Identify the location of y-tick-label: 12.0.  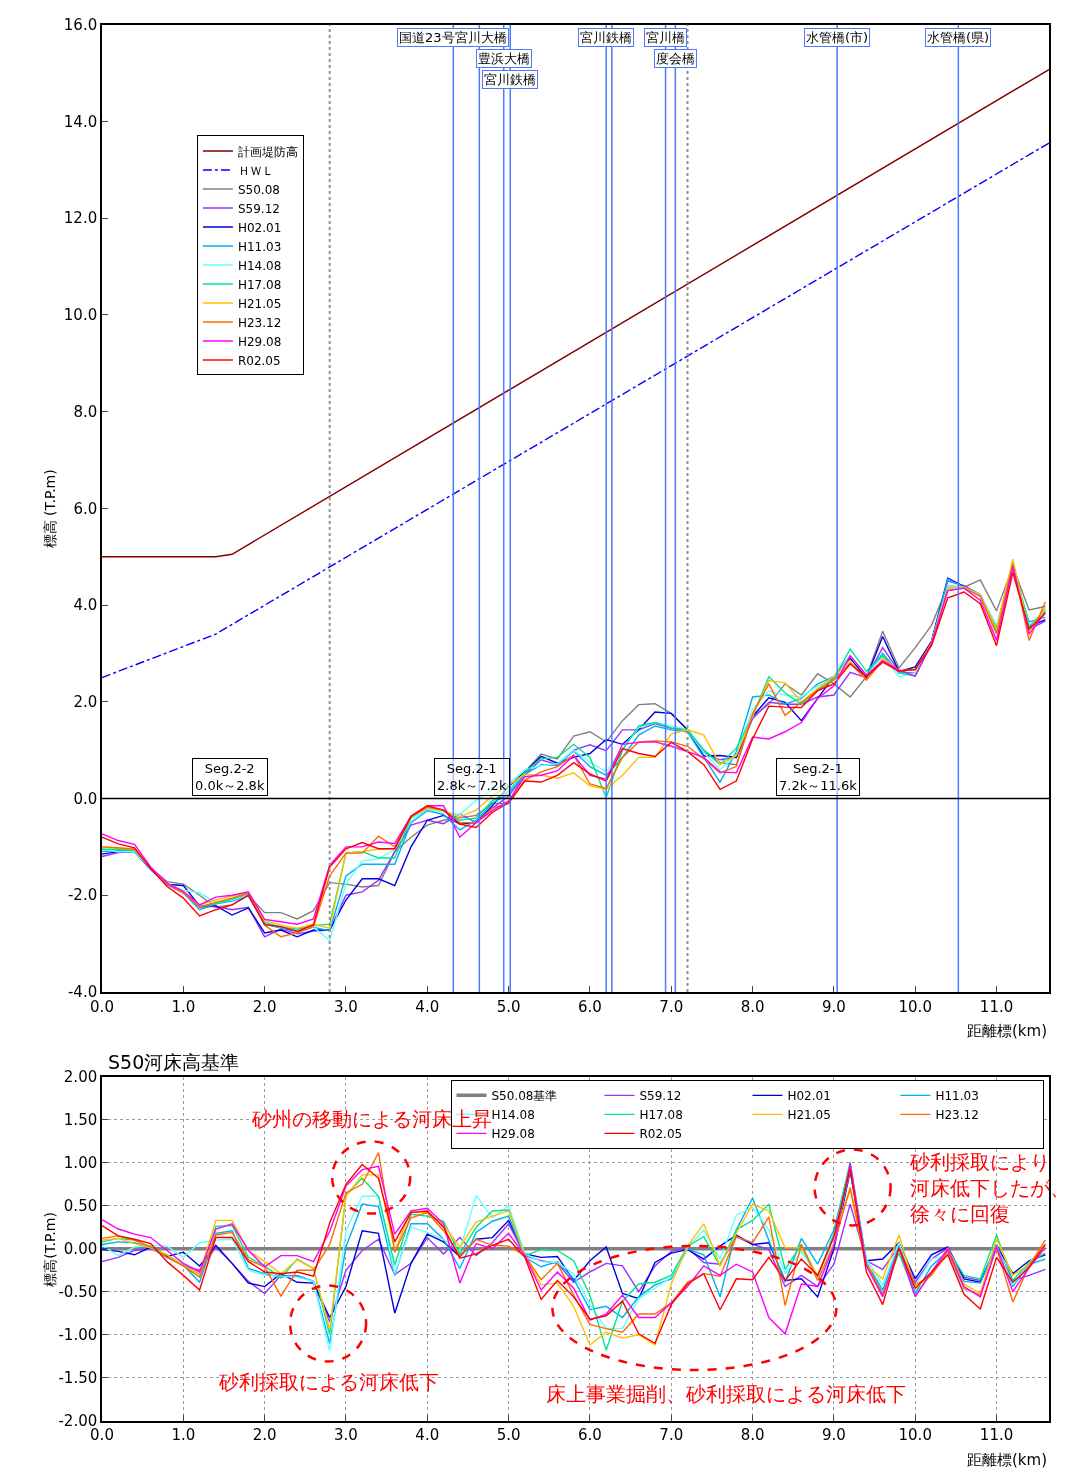
(80, 218).